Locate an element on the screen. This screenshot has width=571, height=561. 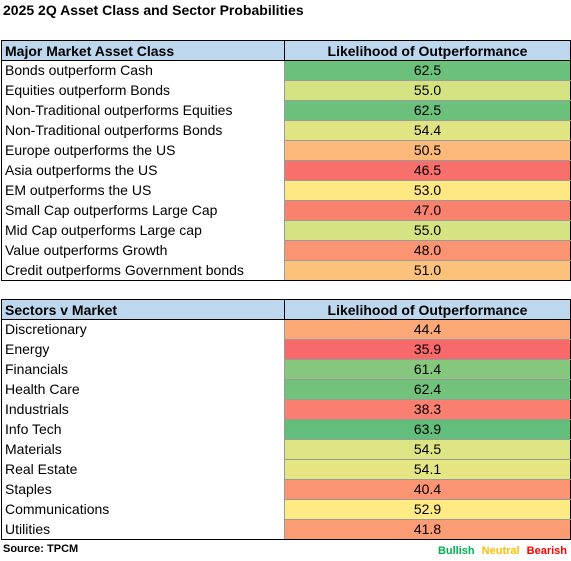
source-note: Source: TPCM is located at coordinates (41, 549).